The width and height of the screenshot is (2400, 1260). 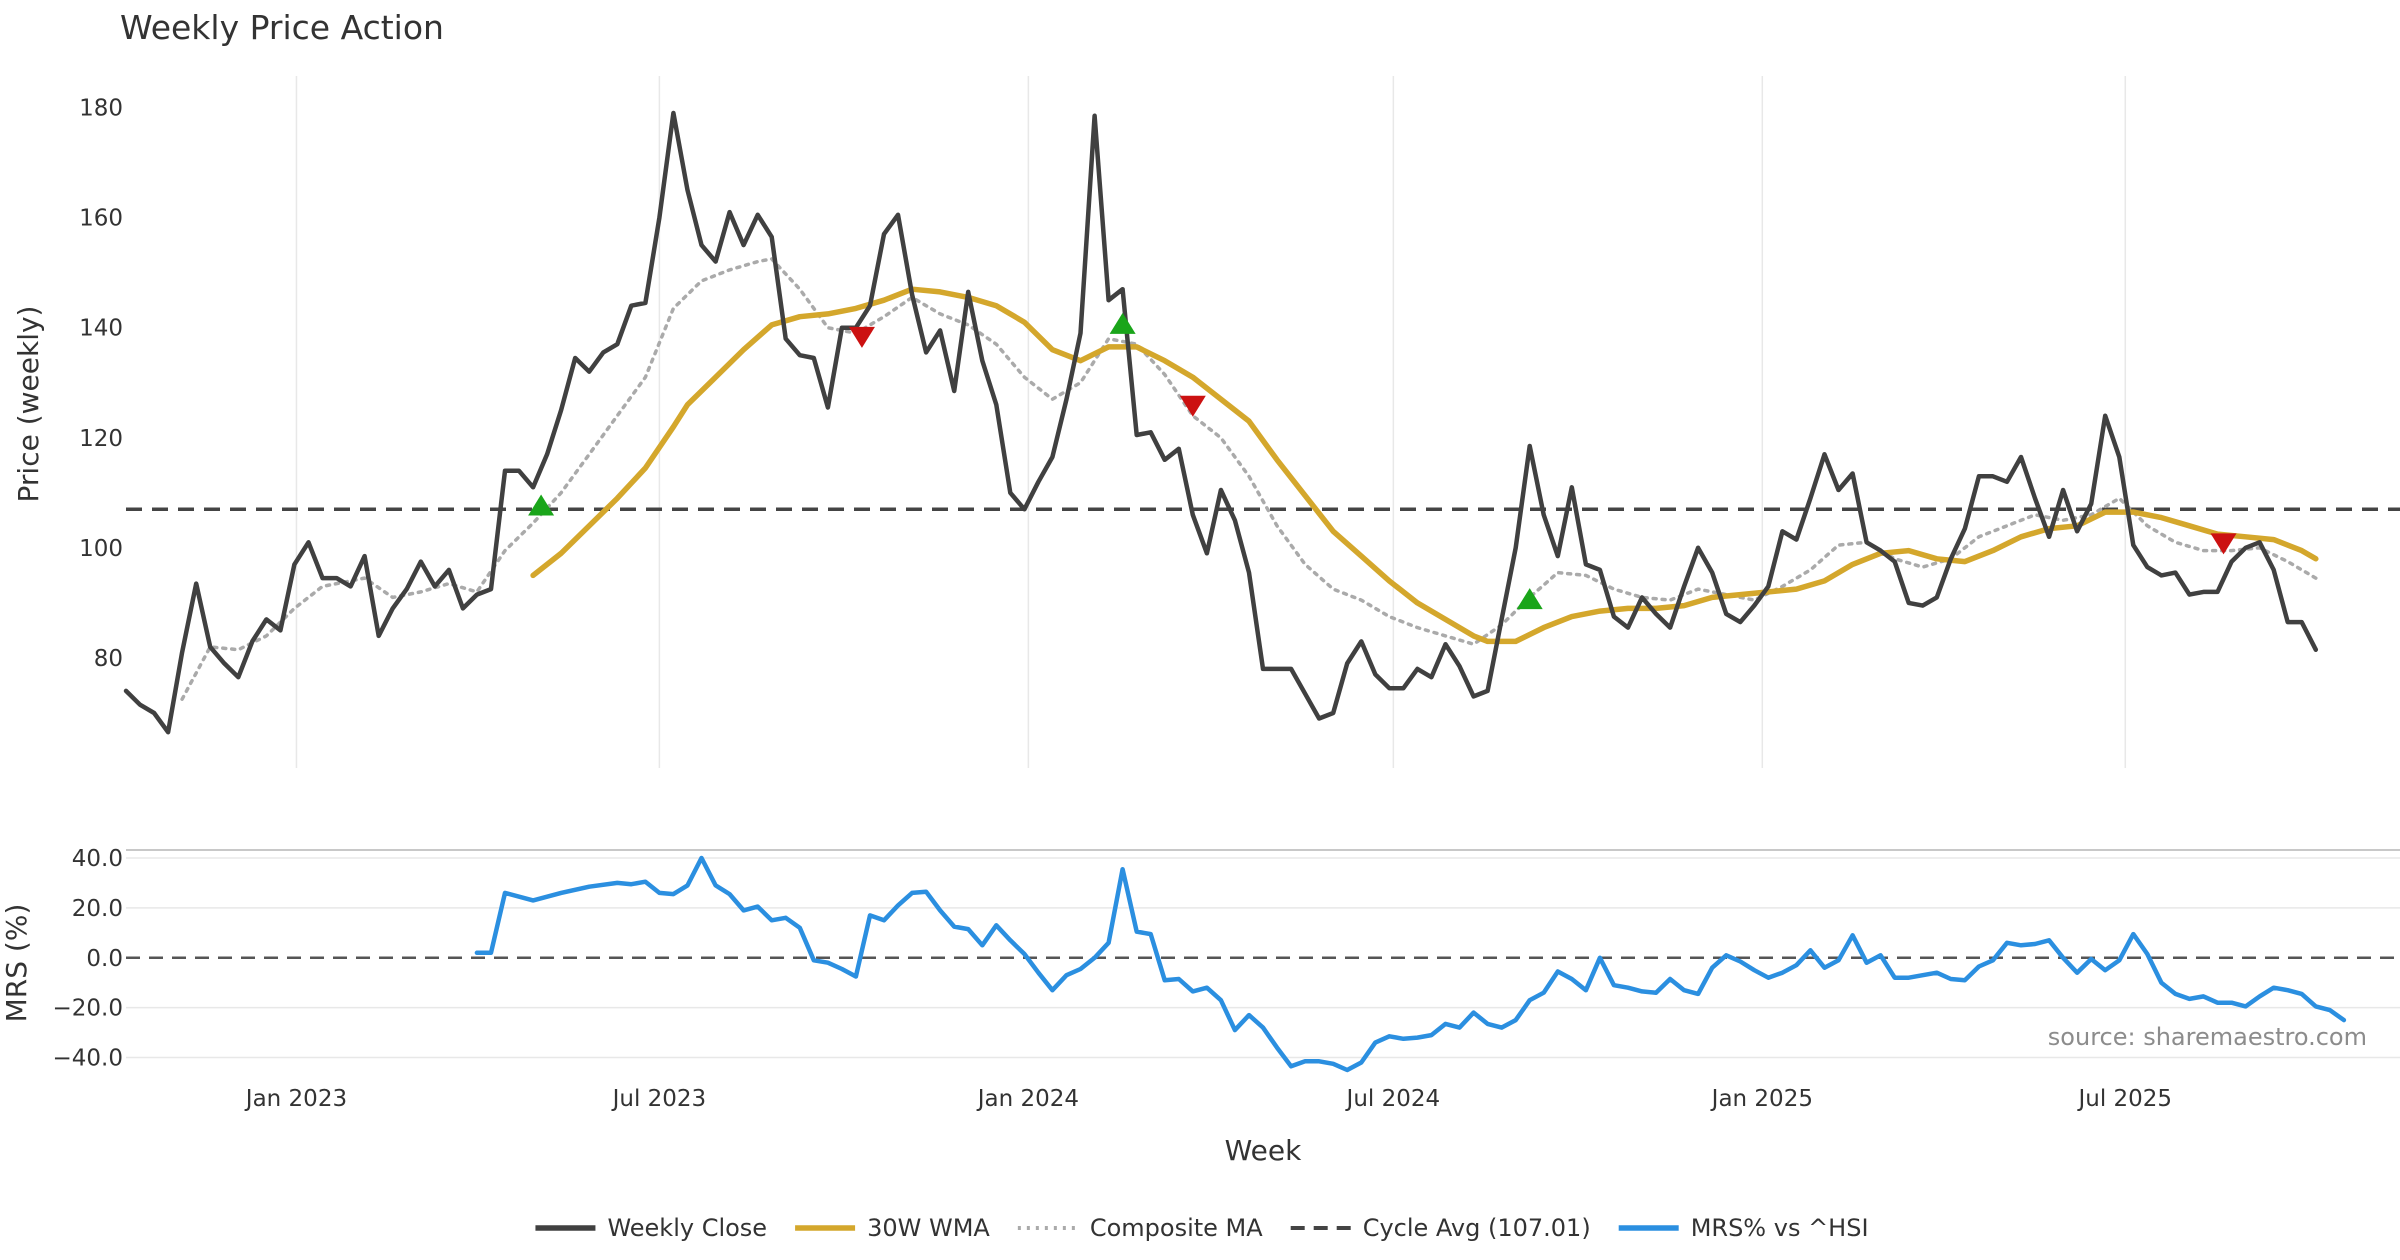 I want to click on price-y-tick-label: 100, so click(x=101, y=549).